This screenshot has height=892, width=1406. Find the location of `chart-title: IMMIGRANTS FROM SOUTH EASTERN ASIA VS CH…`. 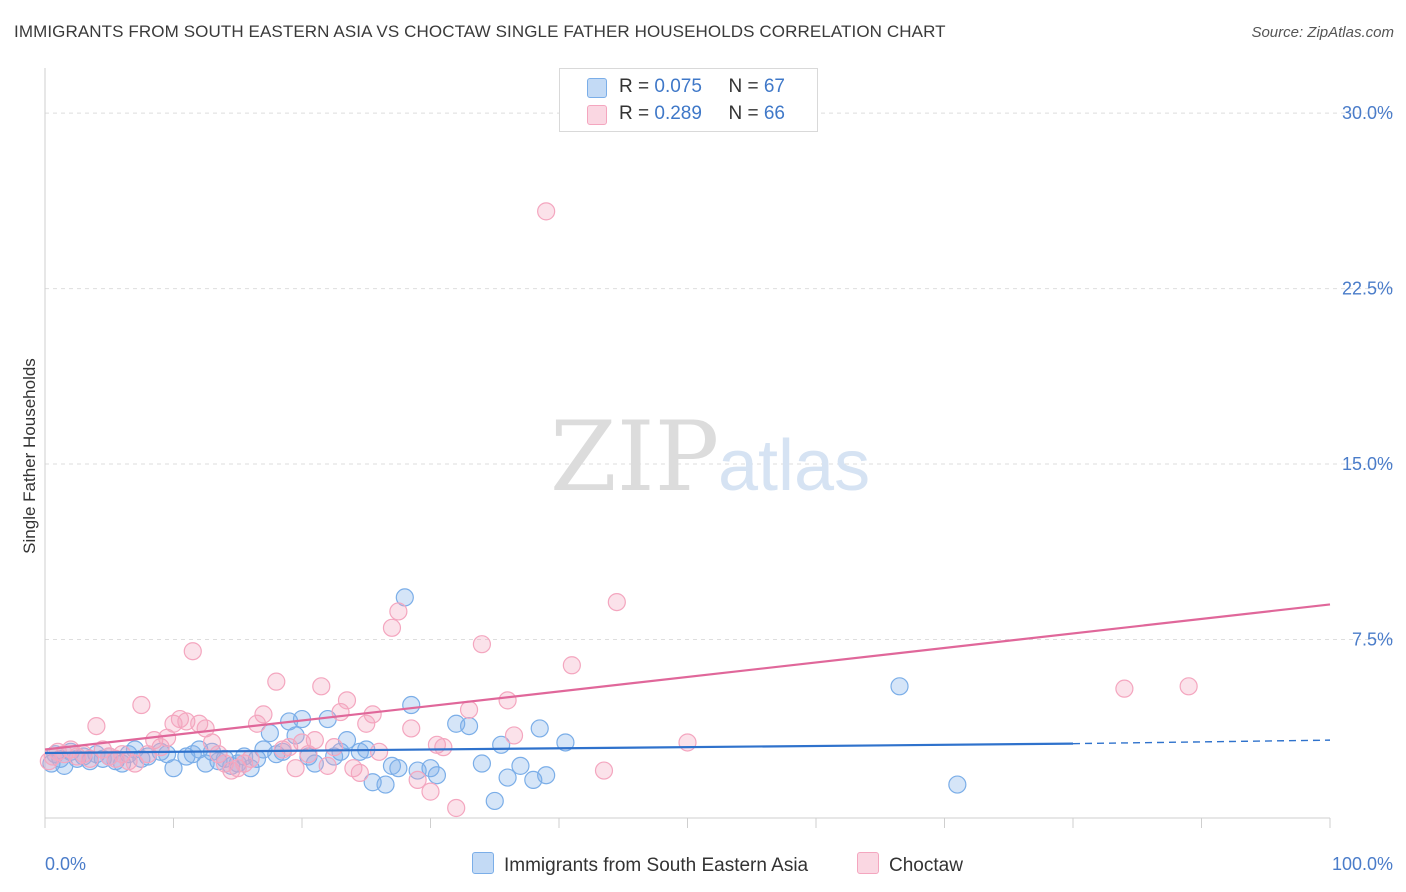

chart-title: IMMIGRANTS FROM SOUTH EASTERN ASIA VS CH… is located at coordinates (480, 31).